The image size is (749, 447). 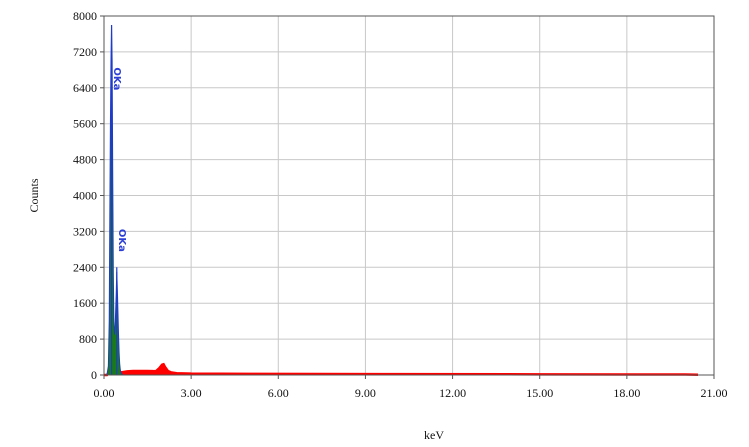 What do you see at coordinates (626, 393) in the screenshot?
I see `x-tick-label: 18.00` at bounding box center [626, 393].